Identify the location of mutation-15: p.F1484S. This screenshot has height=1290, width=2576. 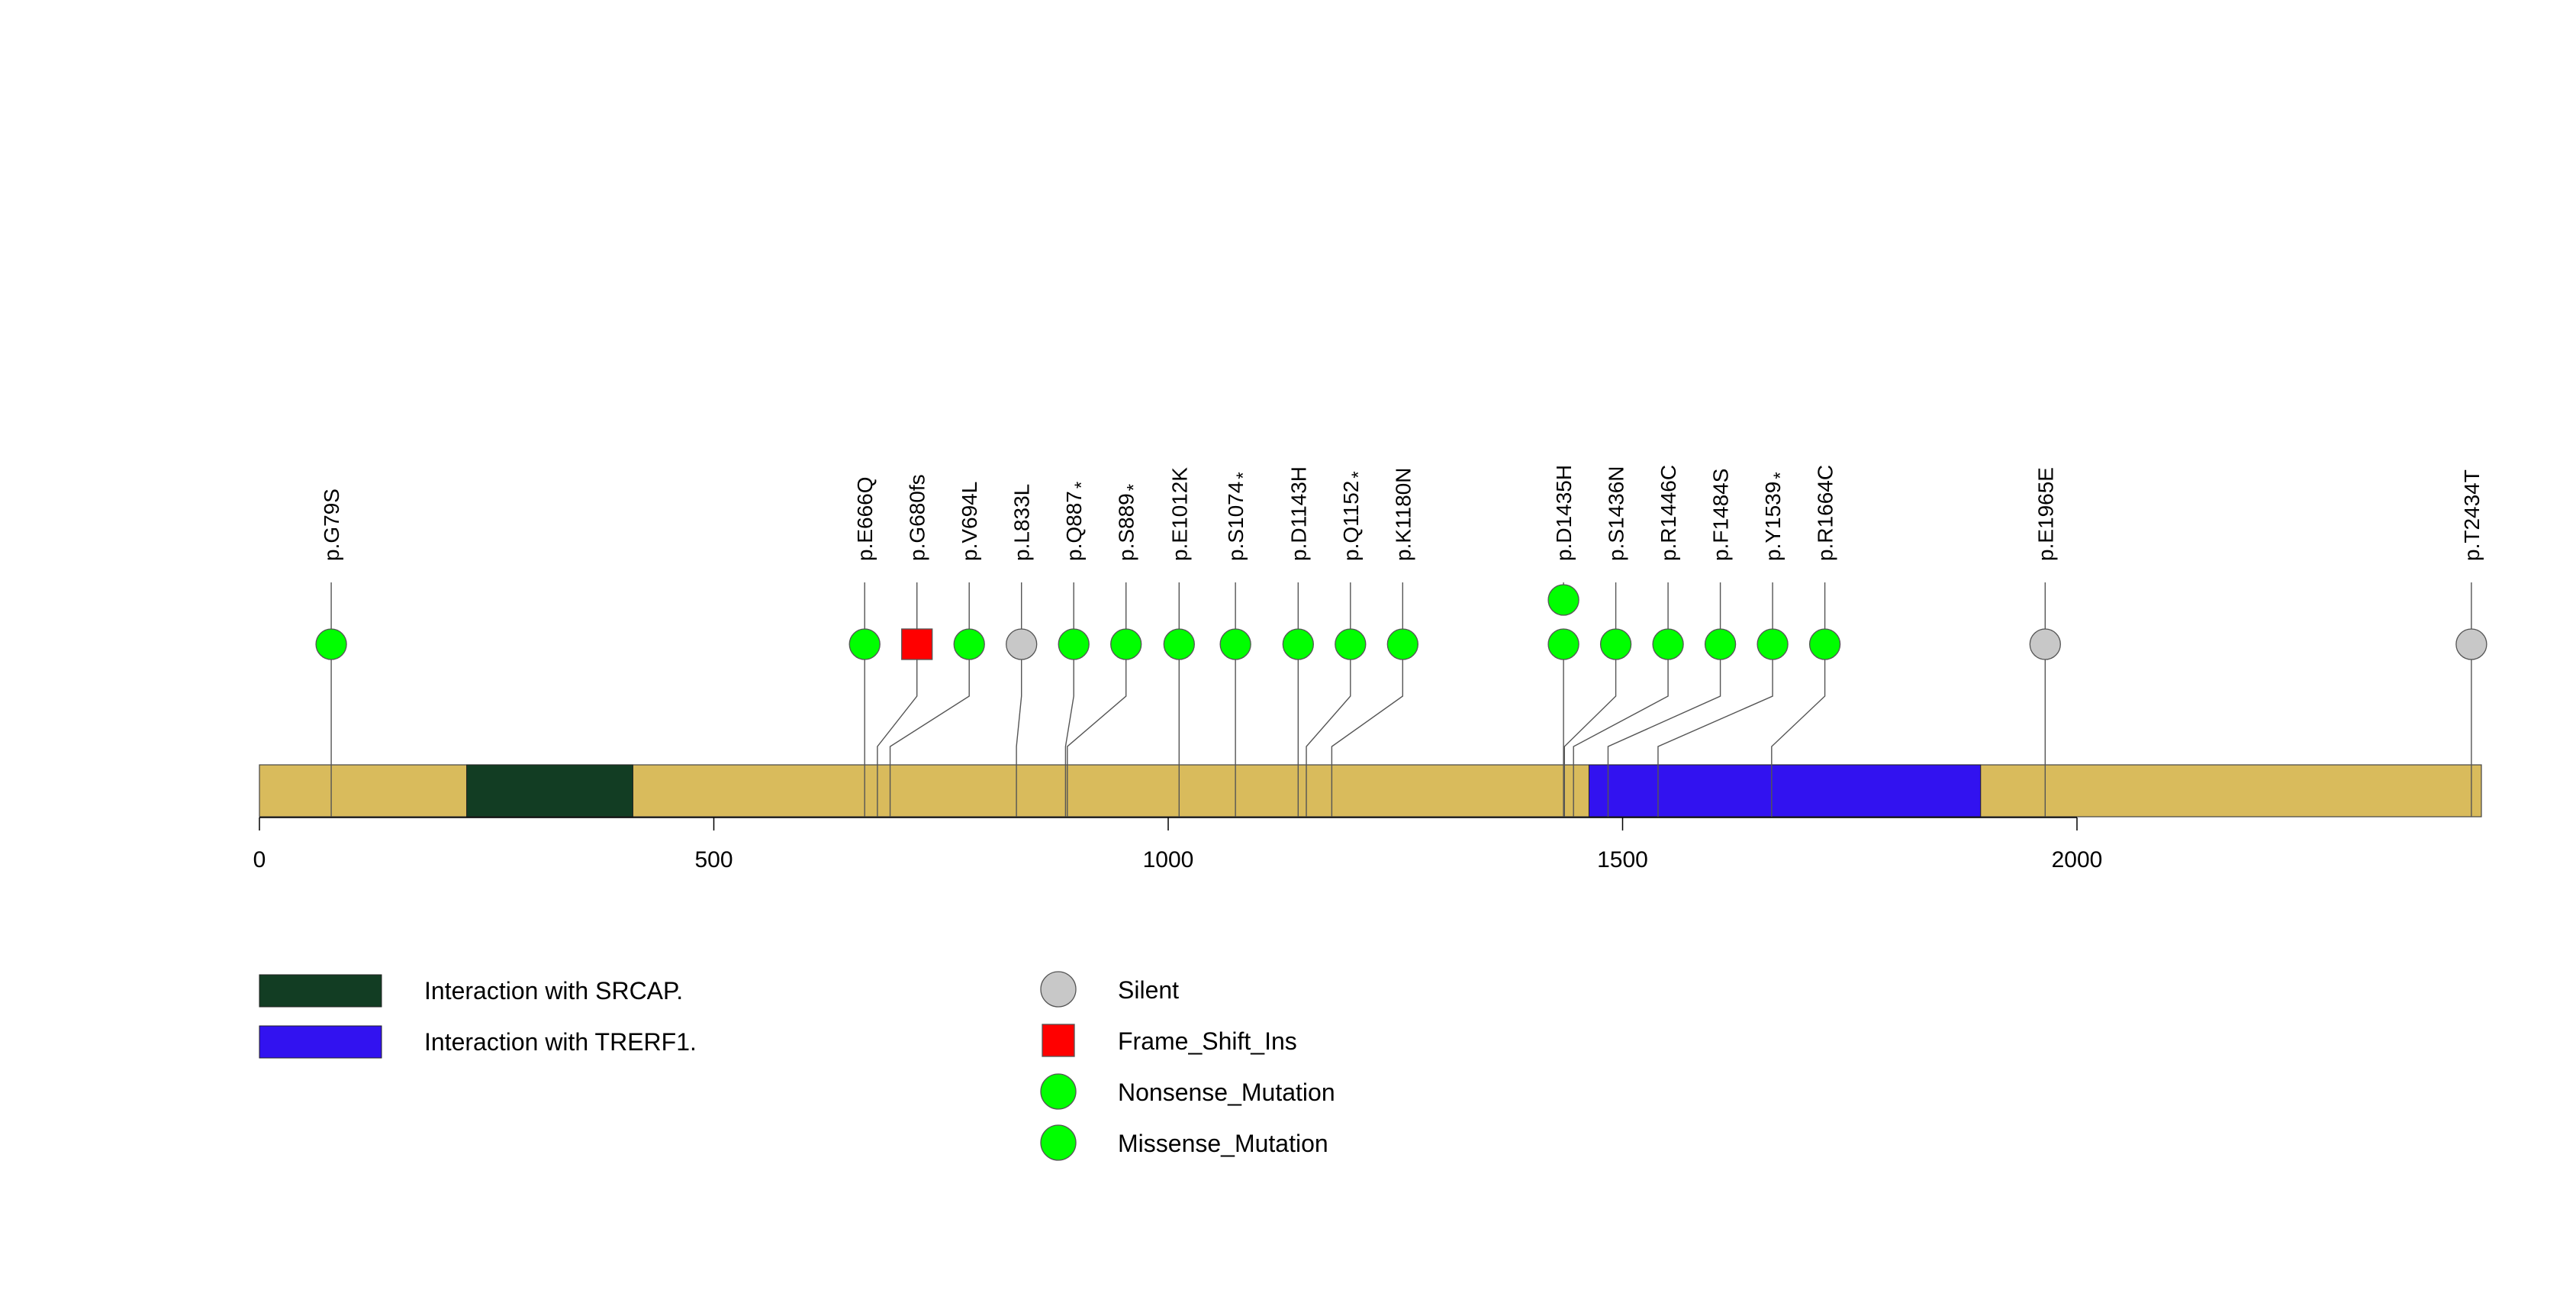
(1672, 643).